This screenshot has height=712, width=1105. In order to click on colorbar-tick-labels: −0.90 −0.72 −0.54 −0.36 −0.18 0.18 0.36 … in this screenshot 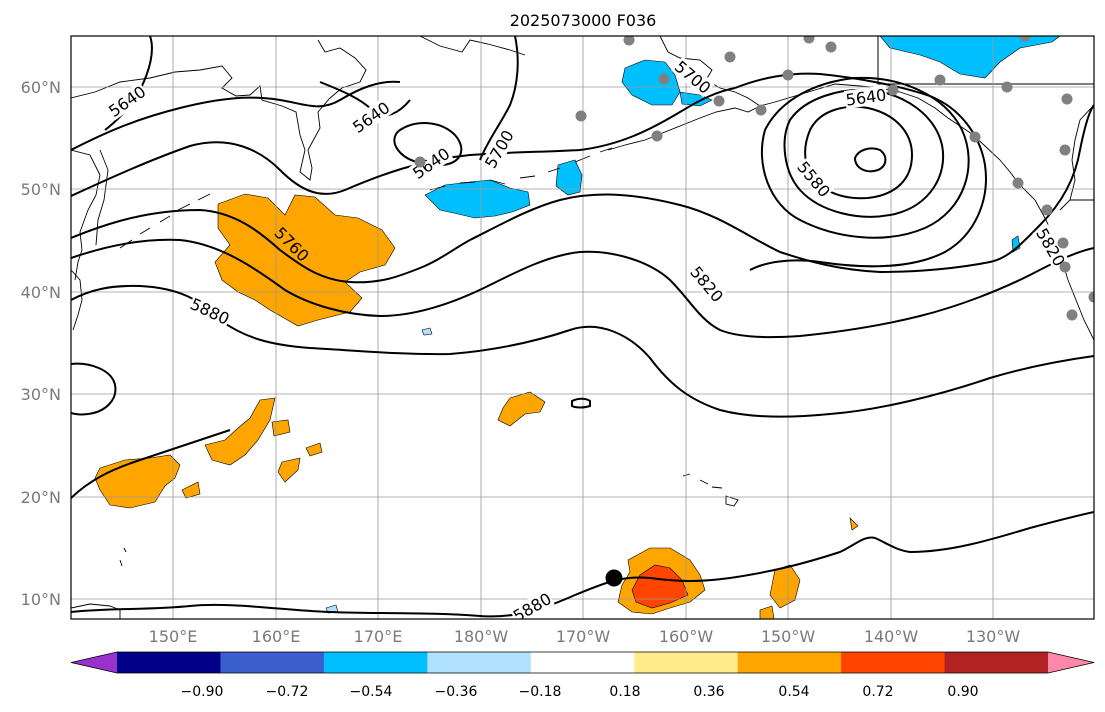, I will do `click(580, 692)`.